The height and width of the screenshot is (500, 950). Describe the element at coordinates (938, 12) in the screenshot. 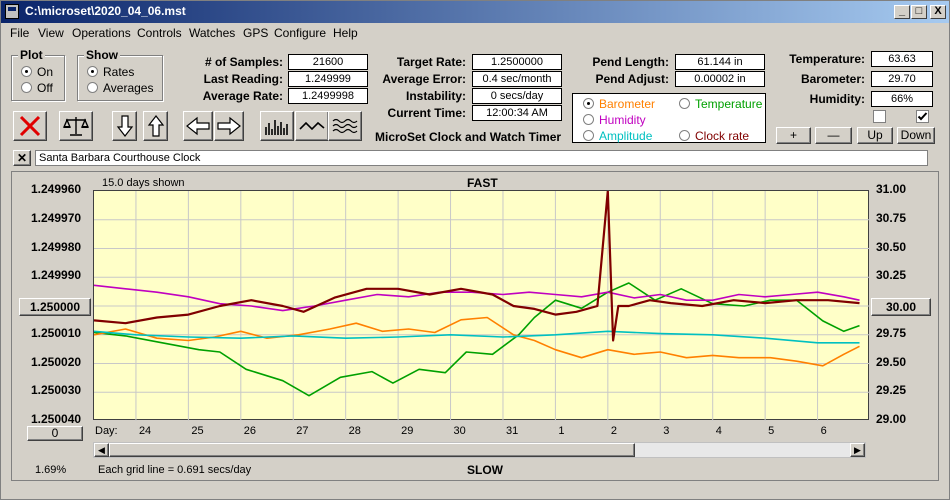

I see `close-button: X` at that location.